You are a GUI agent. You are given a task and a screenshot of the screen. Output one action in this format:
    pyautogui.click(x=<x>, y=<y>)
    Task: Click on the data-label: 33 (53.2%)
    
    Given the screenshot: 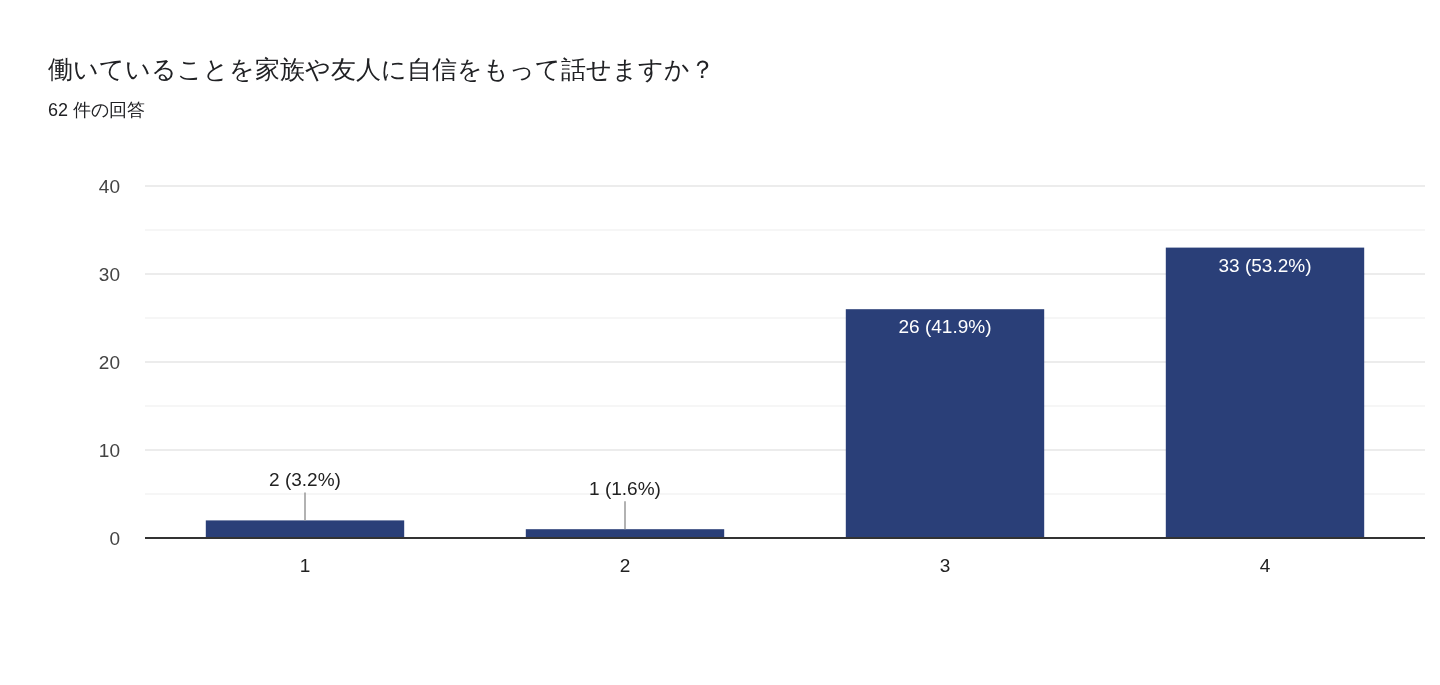 What is the action you would take?
    pyautogui.click(x=1265, y=265)
    